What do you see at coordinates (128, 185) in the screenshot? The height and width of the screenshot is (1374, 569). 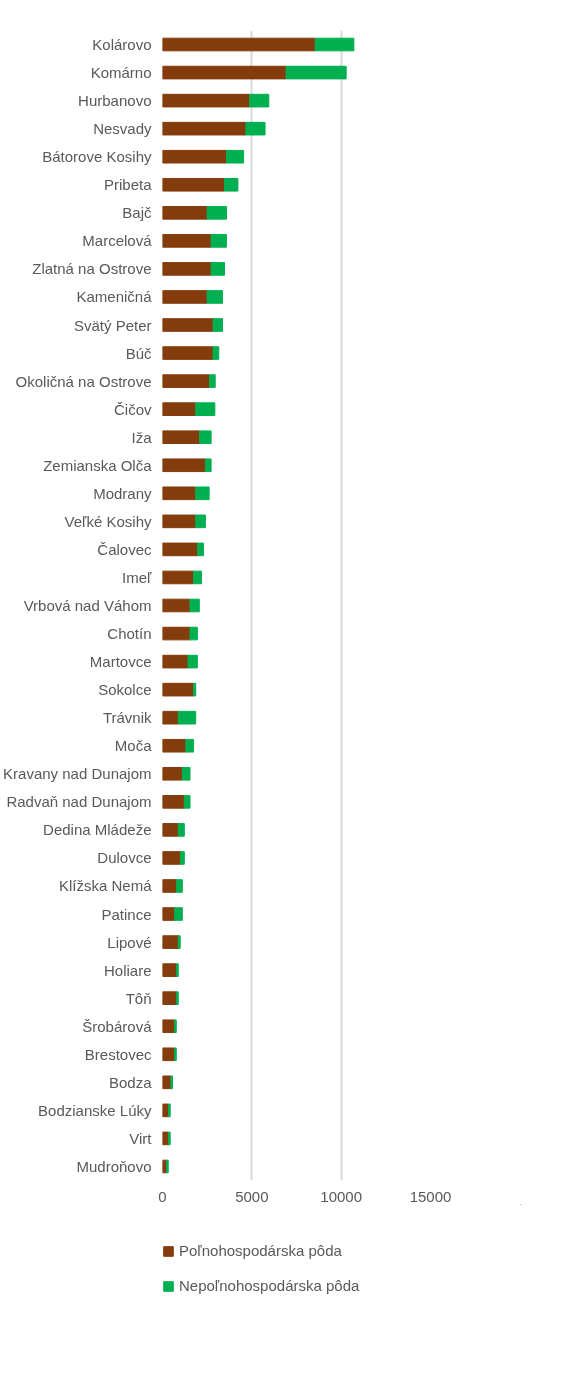 I see `y-tick-label: Pribeta` at bounding box center [128, 185].